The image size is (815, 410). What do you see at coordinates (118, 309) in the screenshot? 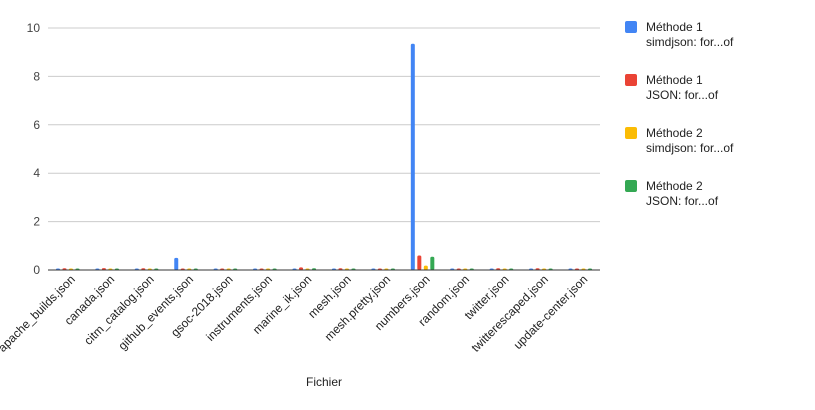
I see `x-tick-label: citm_catalog.json` at bounding box center [118, 309].